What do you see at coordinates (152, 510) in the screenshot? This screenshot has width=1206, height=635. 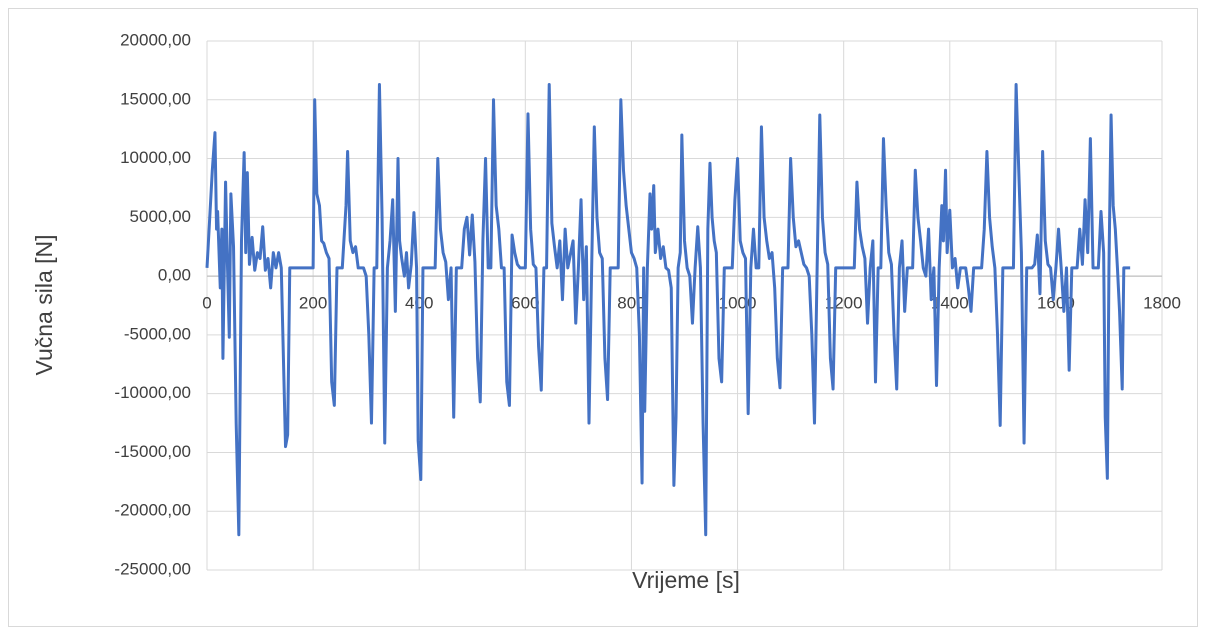 I see `y-tick-label: -20000,00` at bounding box center [152, 510].